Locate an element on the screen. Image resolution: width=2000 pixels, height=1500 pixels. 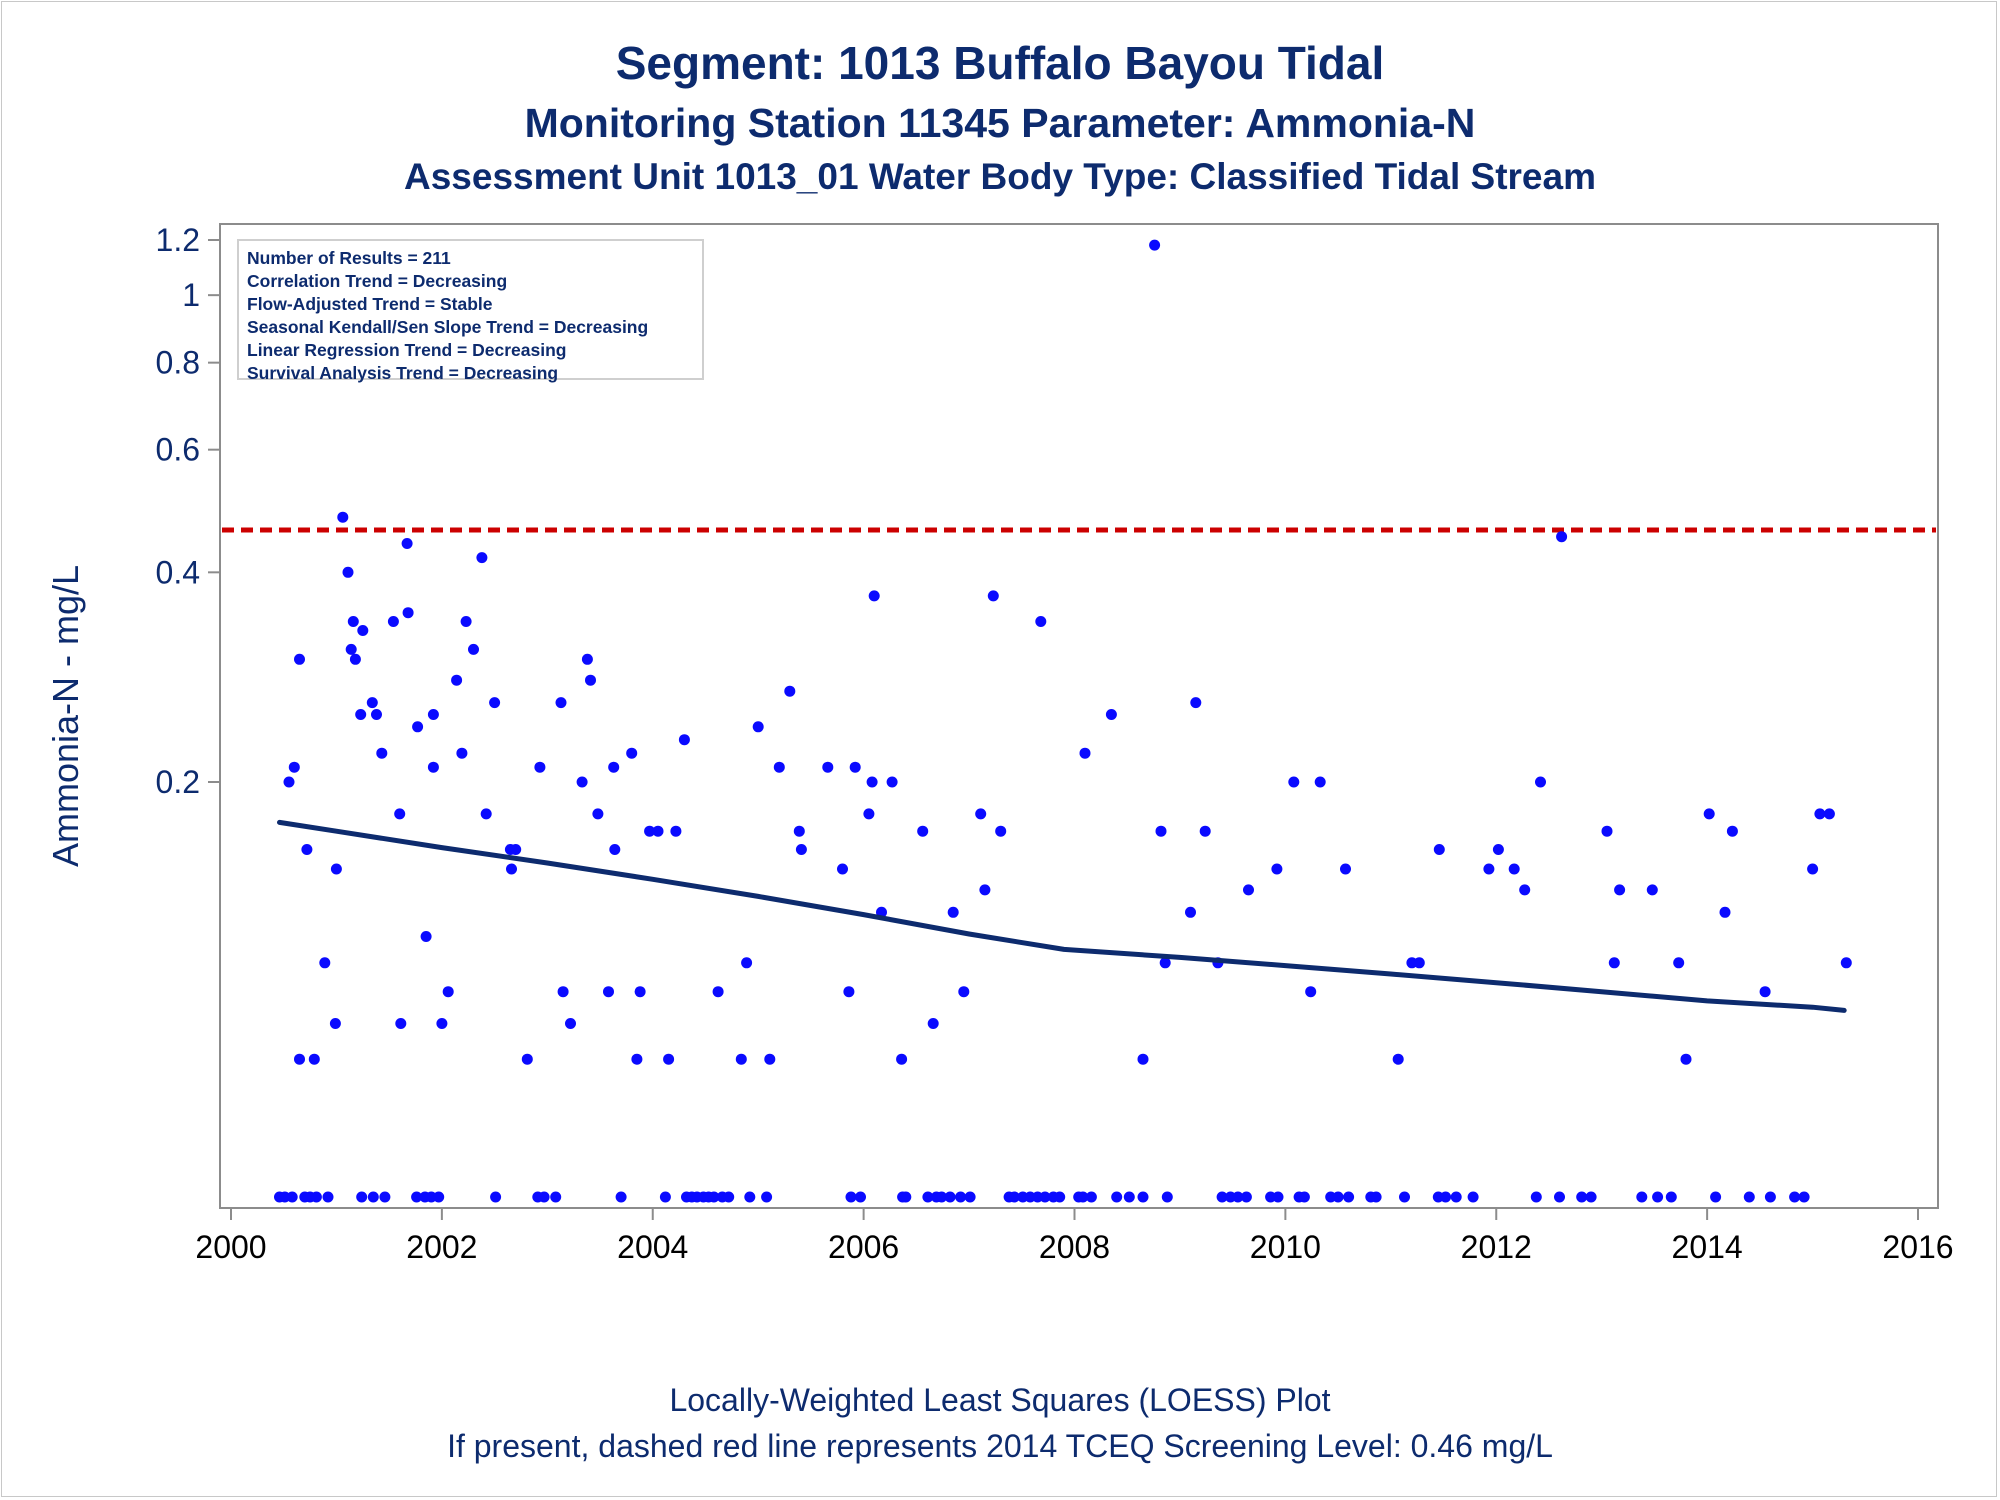
y-tick-label: 0.2 is located at coordinates (178, 782).